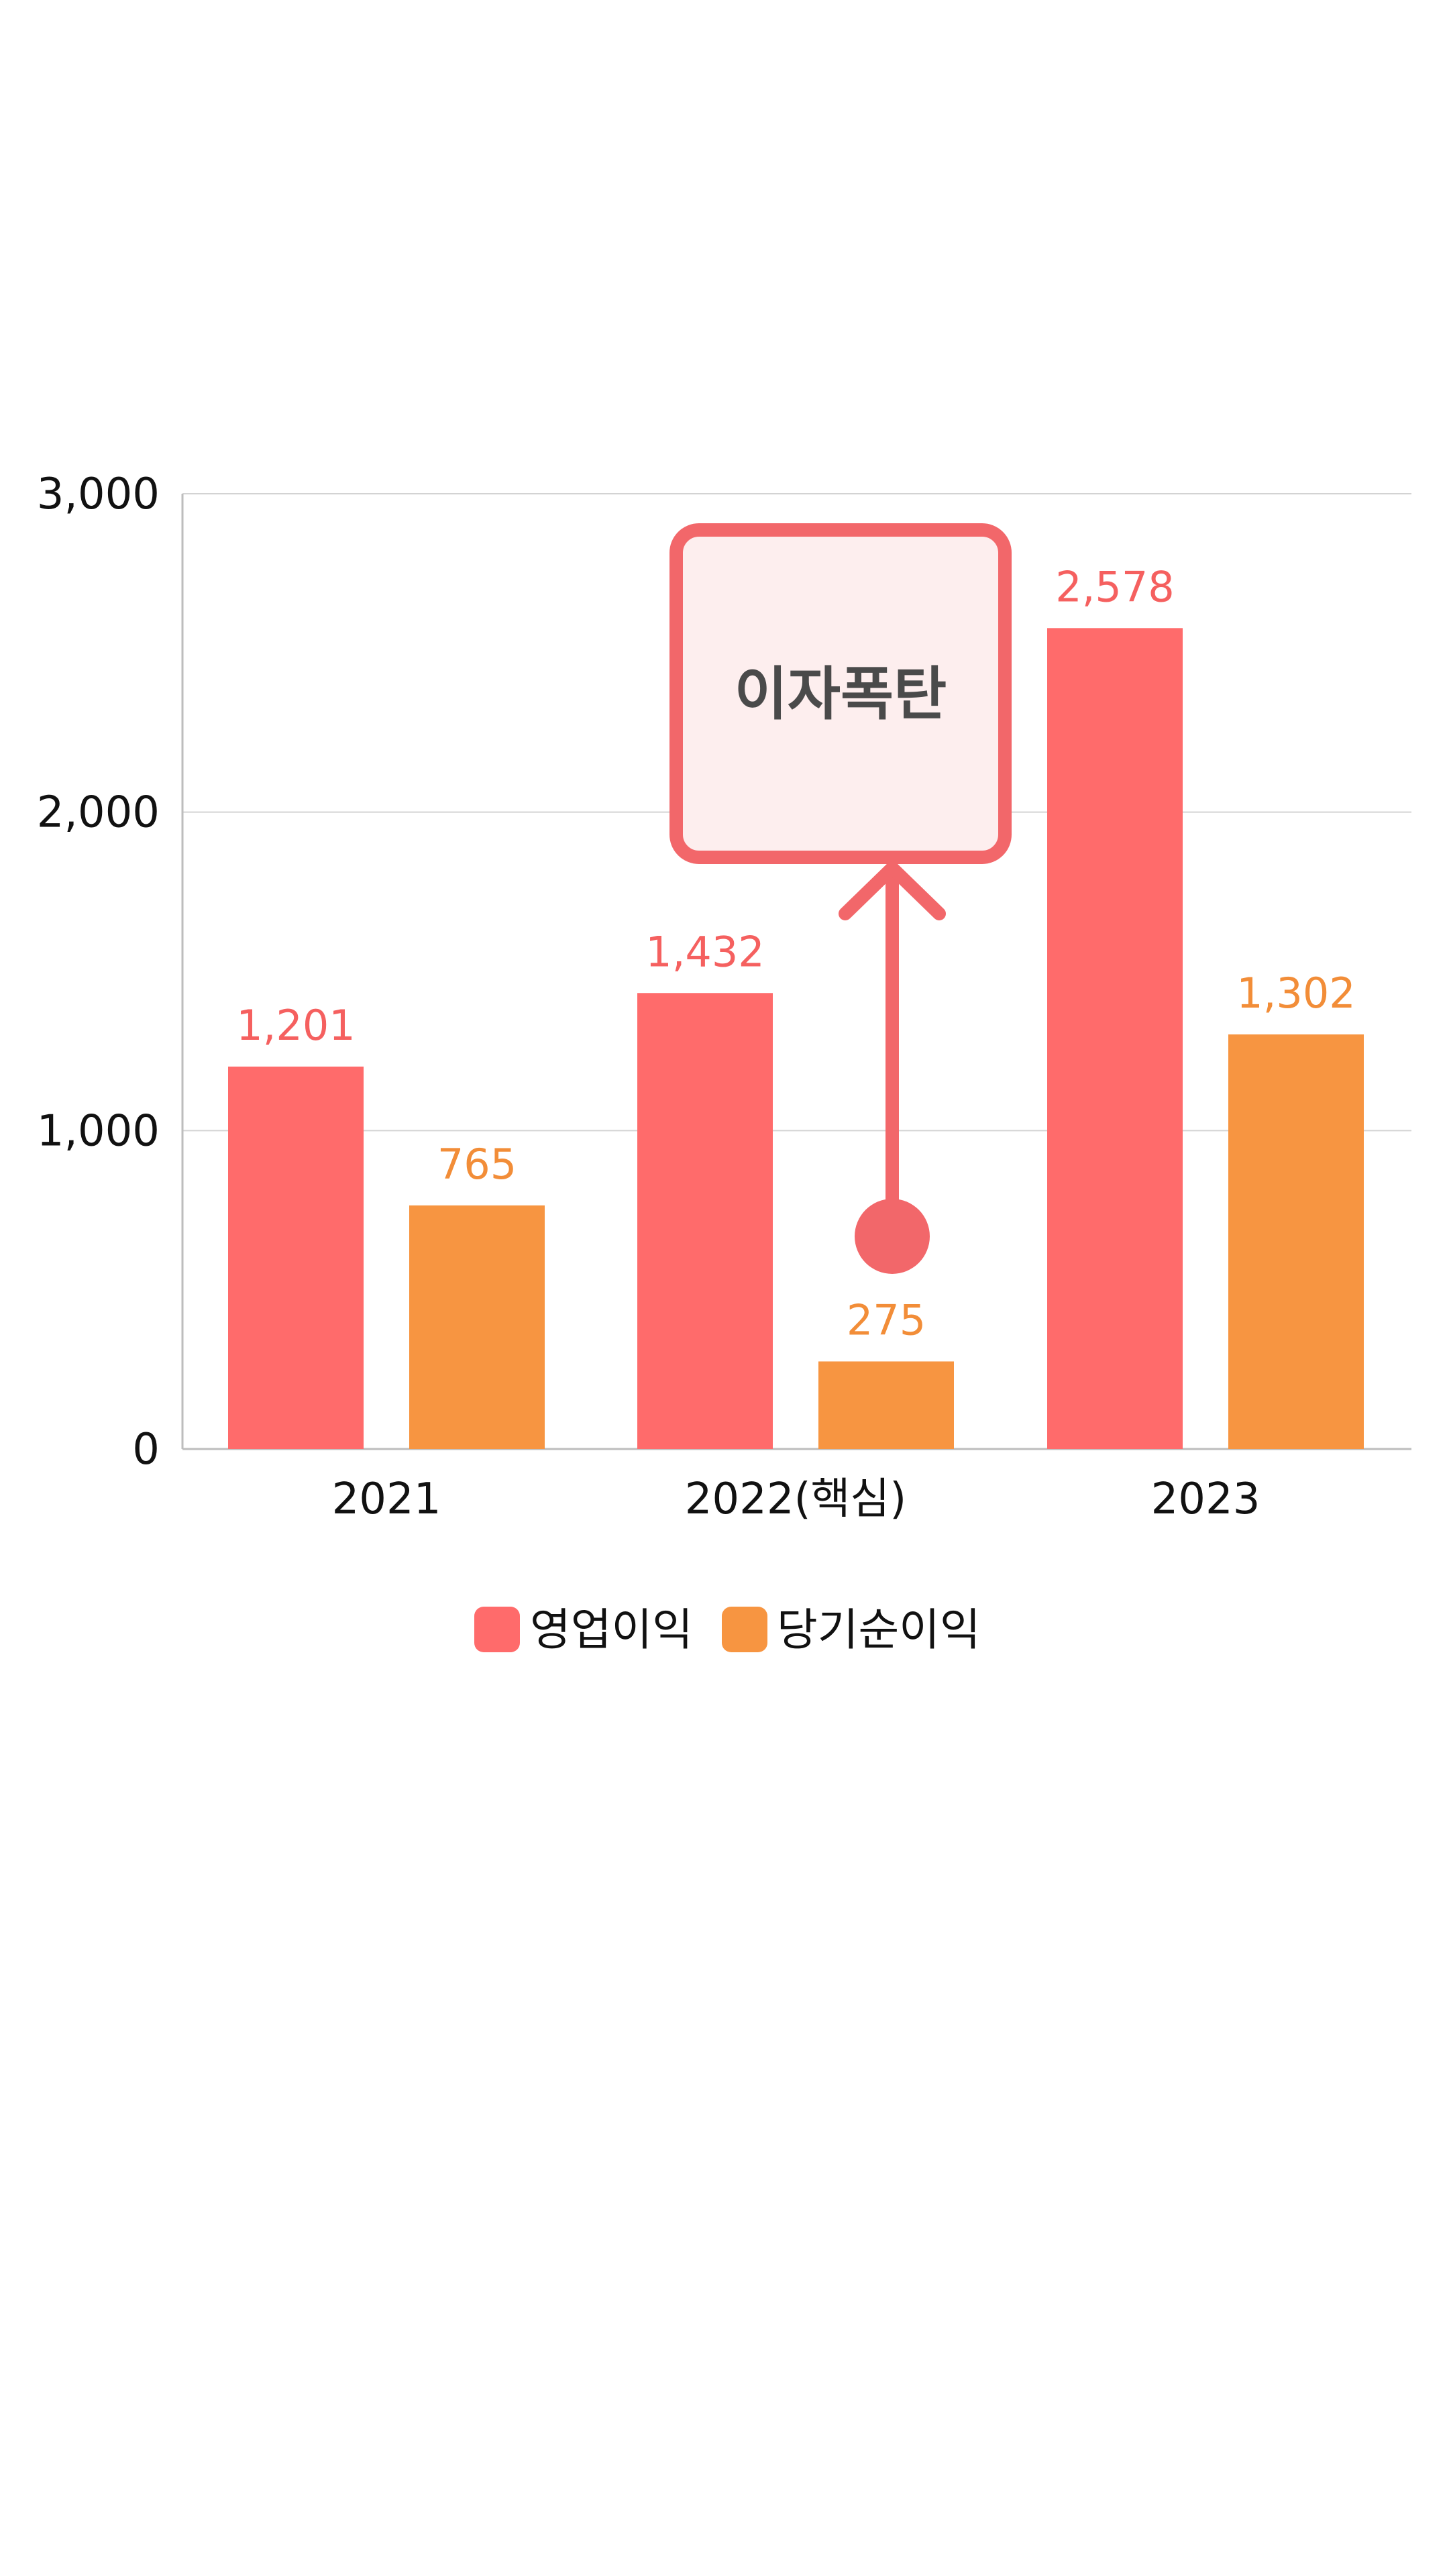 The width and height of the screenshot is (1449, 2576). I want to click on y-tick-label: 3,000, so click(98, 494).